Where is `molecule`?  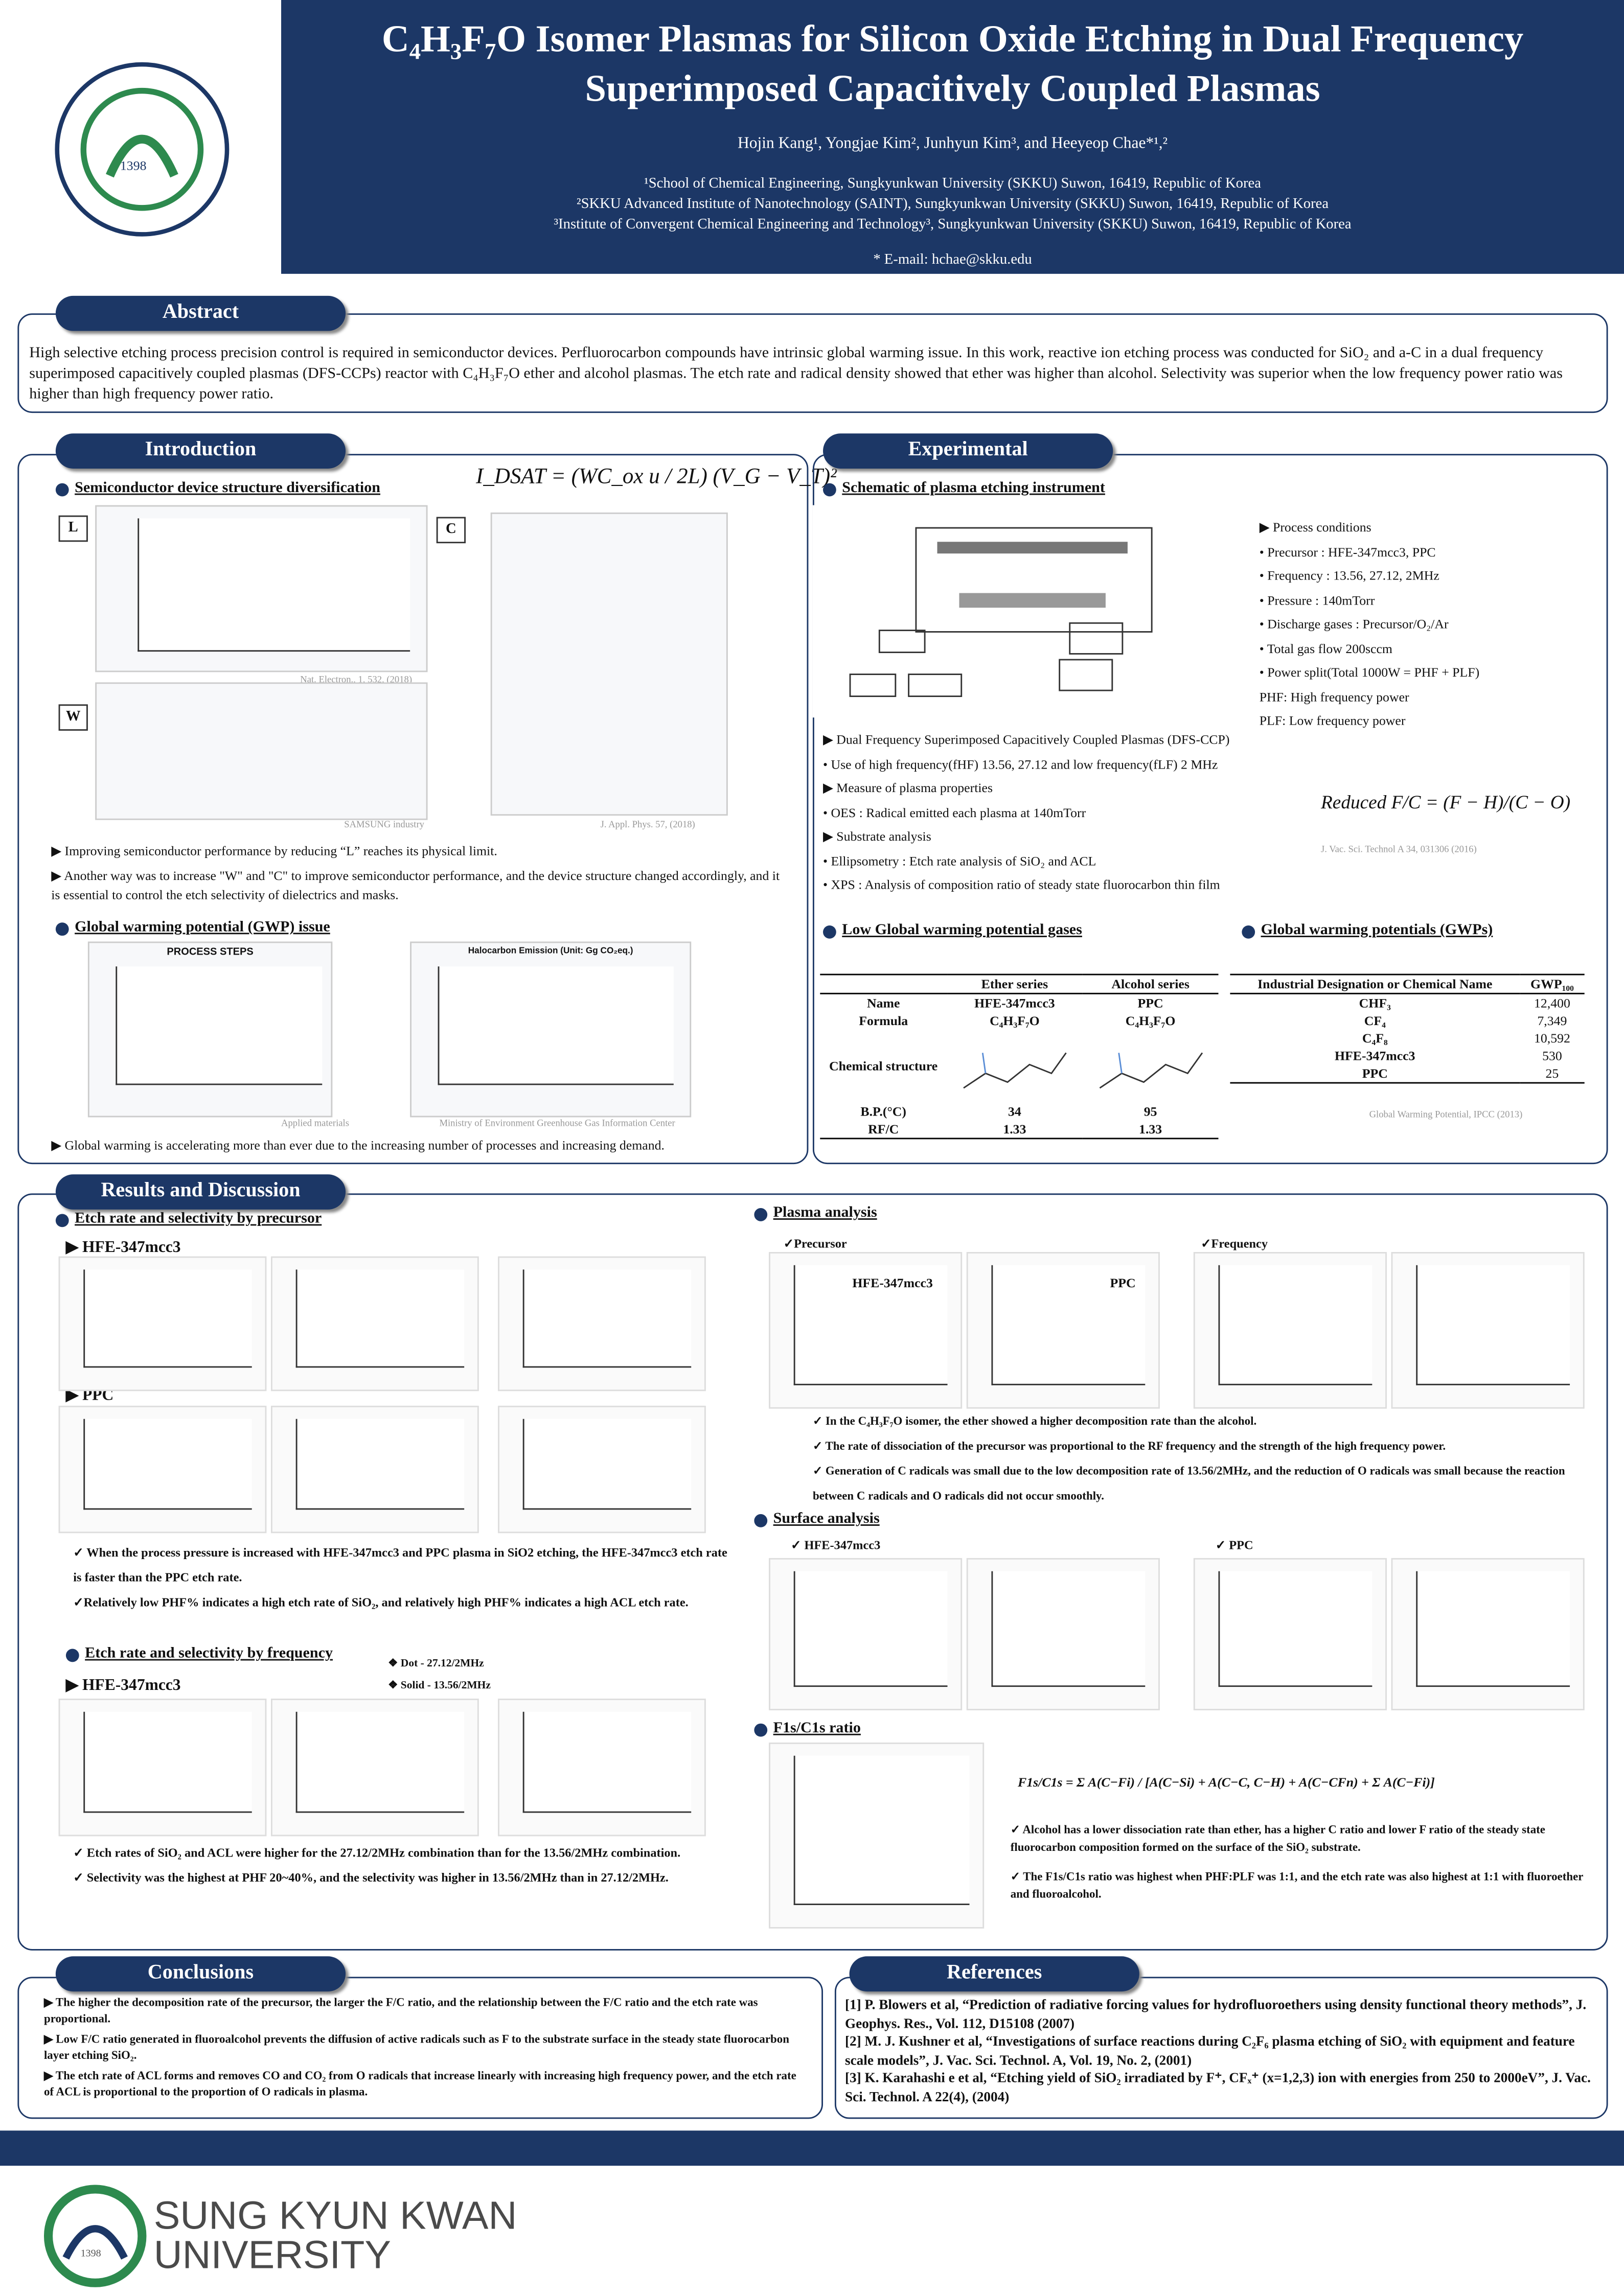
molecule is located at coordinates (1151, 1070).